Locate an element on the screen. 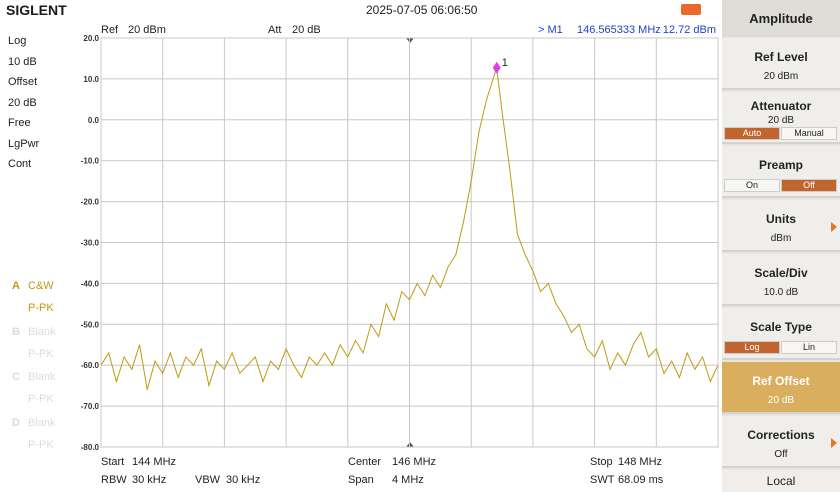 This screenshot has height=492, width=840. option-text: Log is located at coordinates (752, 347).